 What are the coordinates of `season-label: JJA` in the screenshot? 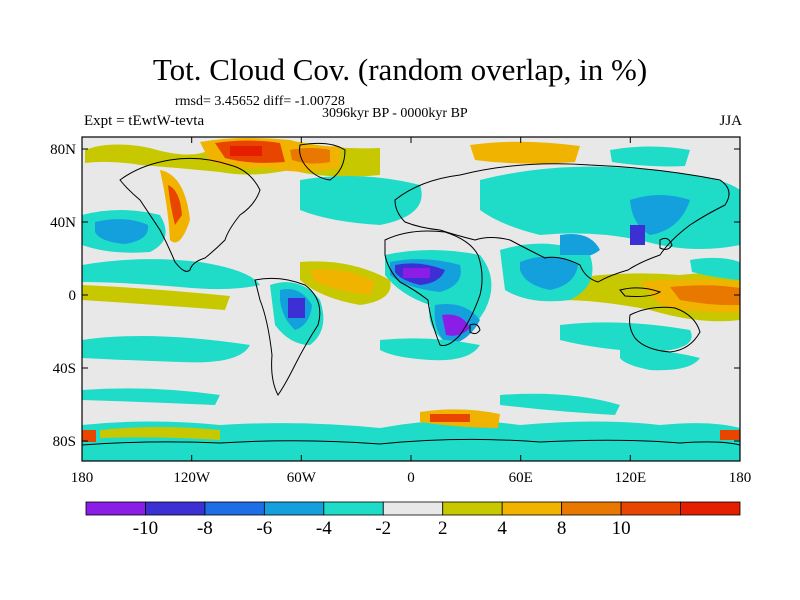 It's located at (730, 121).